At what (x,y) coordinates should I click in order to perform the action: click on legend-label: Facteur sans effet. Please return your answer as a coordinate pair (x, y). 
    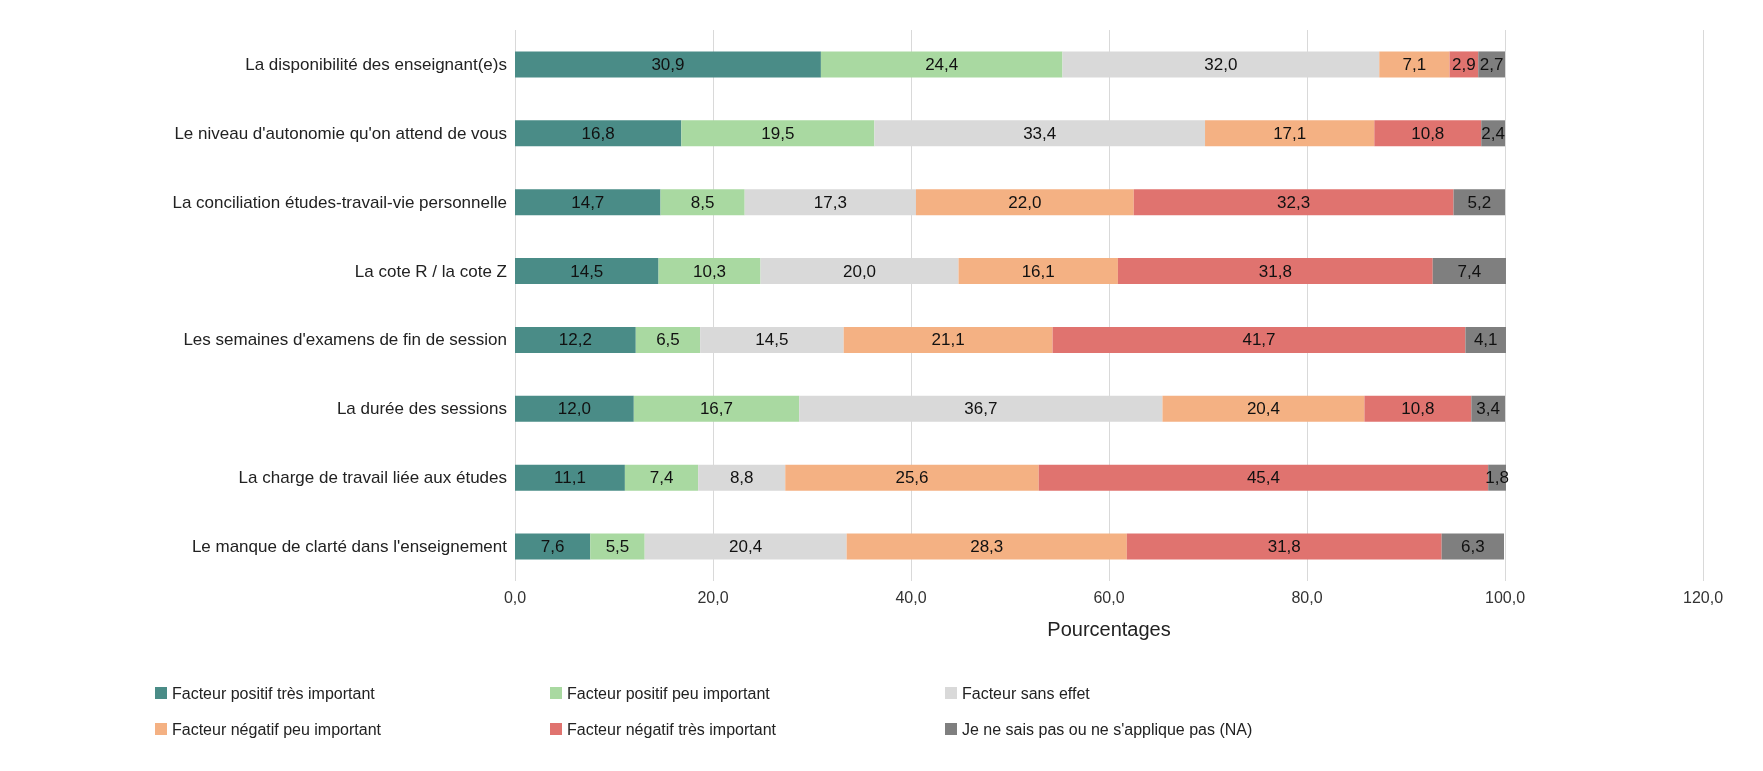
    Looking at the image, I should click on (1026, 693).